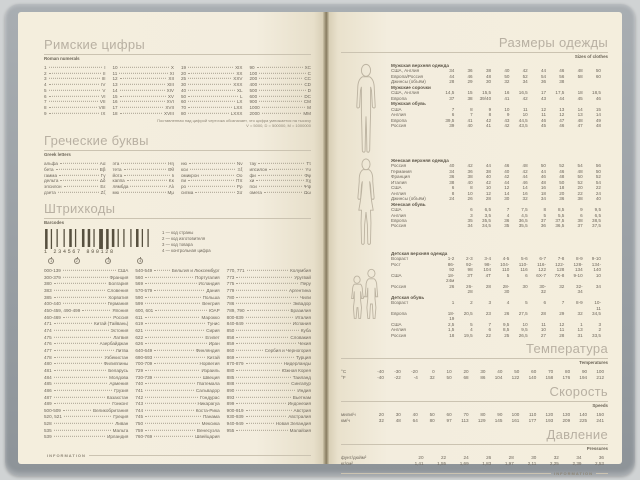 This screenshot has width=640, height=480. What do you see at coordinates (400, 303) in the screenshot?
I see `row-label: Возраст` at bounding box center [400, 303].